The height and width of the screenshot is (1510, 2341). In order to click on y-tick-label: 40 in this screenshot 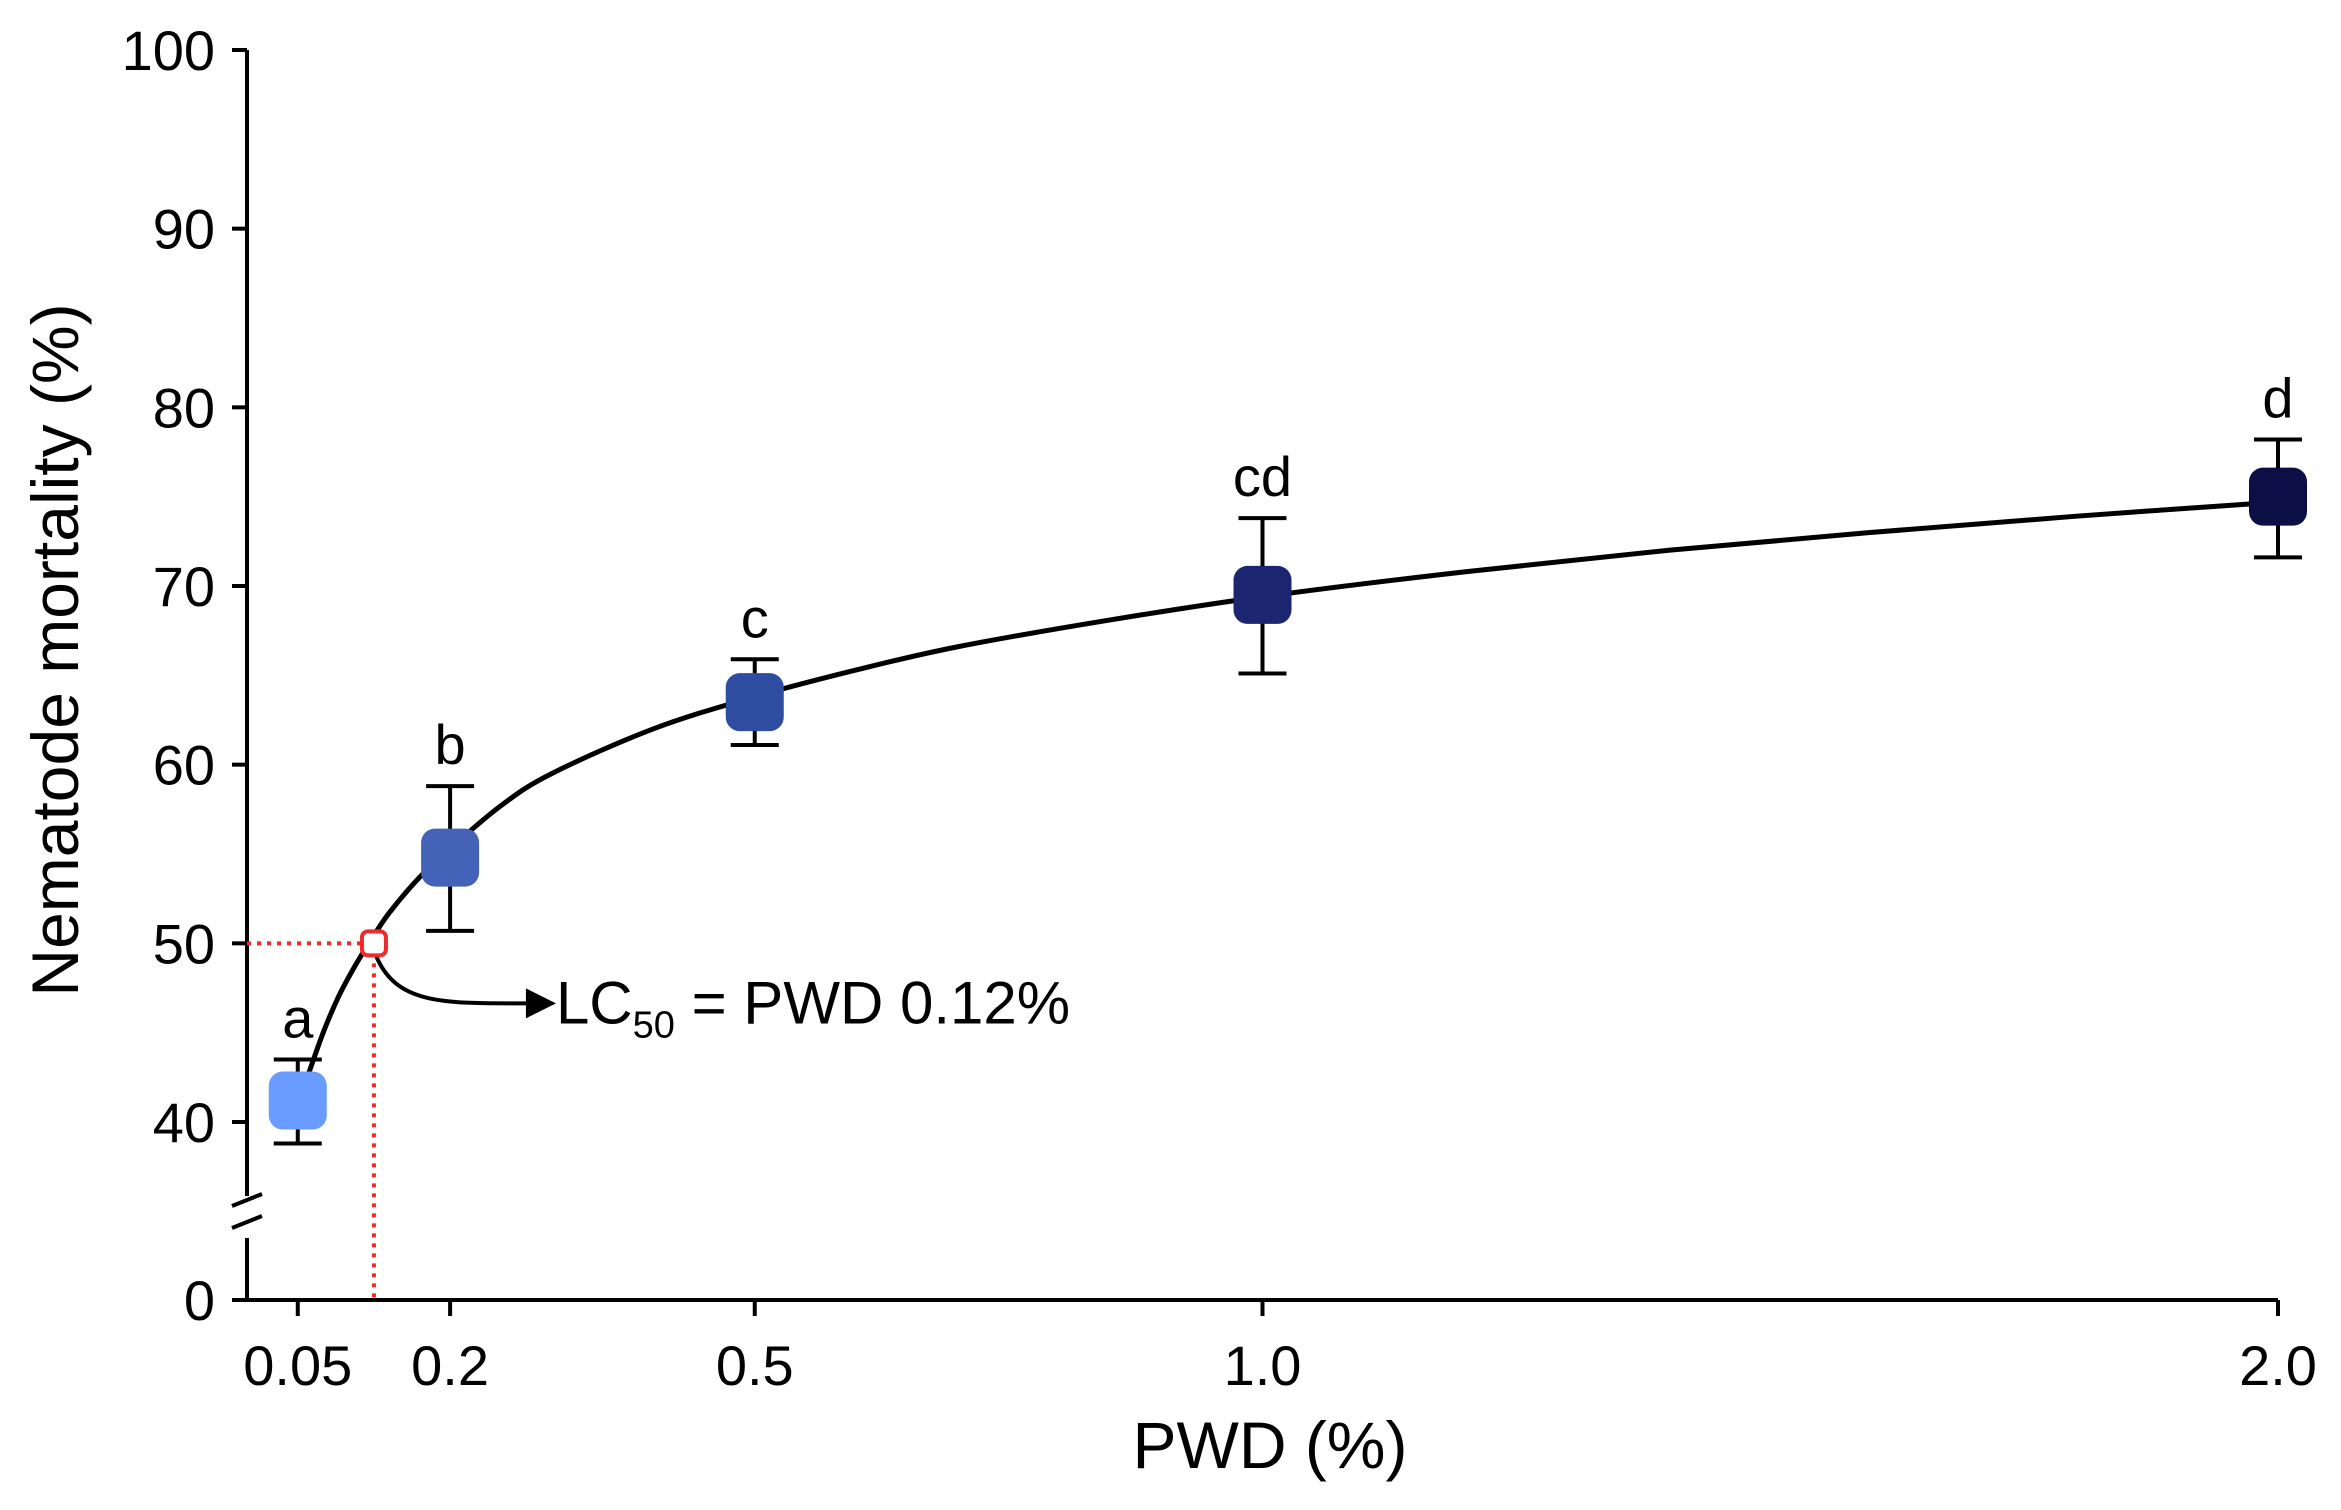, I will do `click(184, 1122)`.